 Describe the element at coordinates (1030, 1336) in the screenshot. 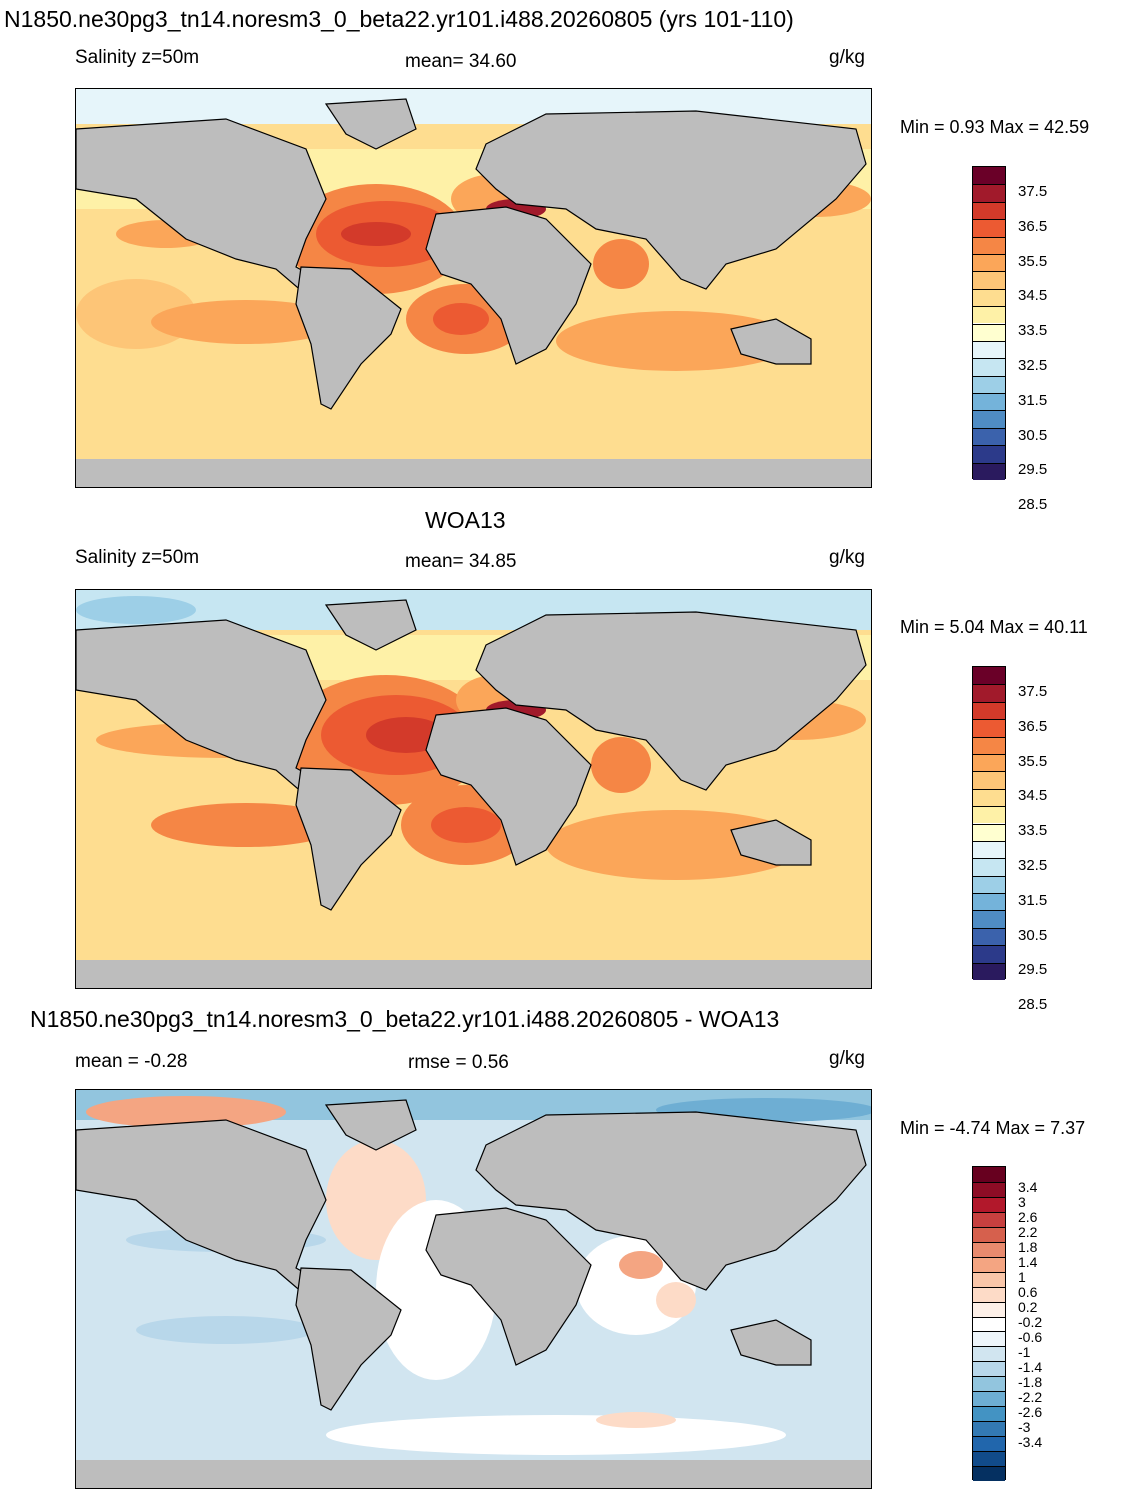

I see `colorbar-tick-label: -0.6` at that location.